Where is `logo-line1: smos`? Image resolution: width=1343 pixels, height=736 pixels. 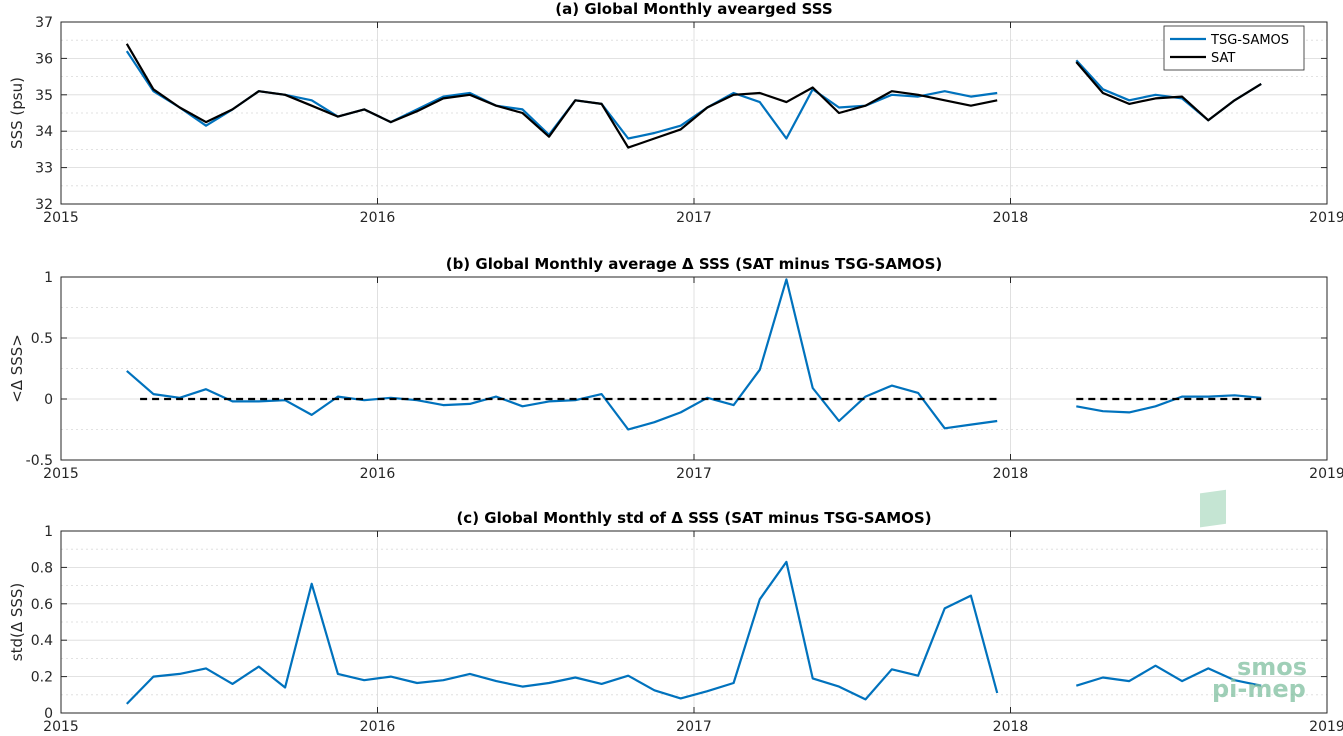 logo-line1: smos is located at coordinates (1272, 667).